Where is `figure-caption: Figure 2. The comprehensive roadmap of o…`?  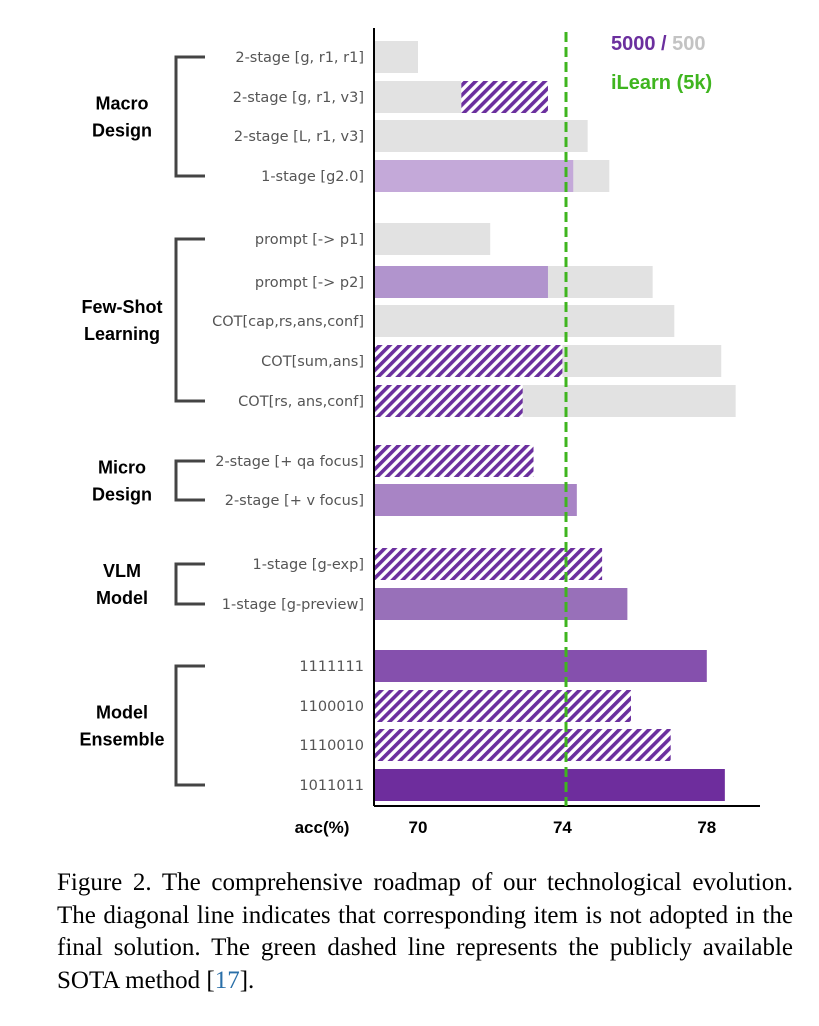 figure-caption: Figure 2. The comprehensive roadmap of o… is located at coordinates (425, 932).